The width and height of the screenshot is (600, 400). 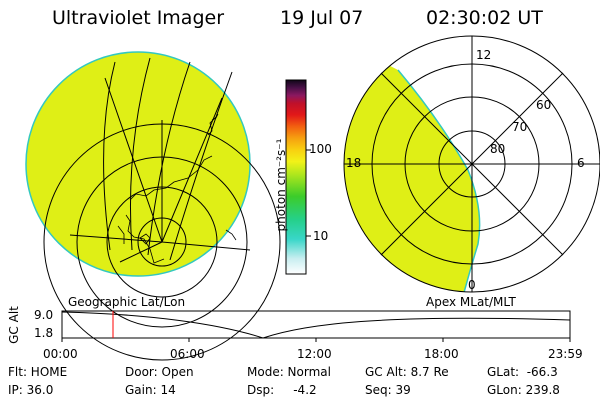 What do you see at coordinates (472, 285) in the screenshot?
I see `mlt-label-0: 0` at bounding box center [472, 285].